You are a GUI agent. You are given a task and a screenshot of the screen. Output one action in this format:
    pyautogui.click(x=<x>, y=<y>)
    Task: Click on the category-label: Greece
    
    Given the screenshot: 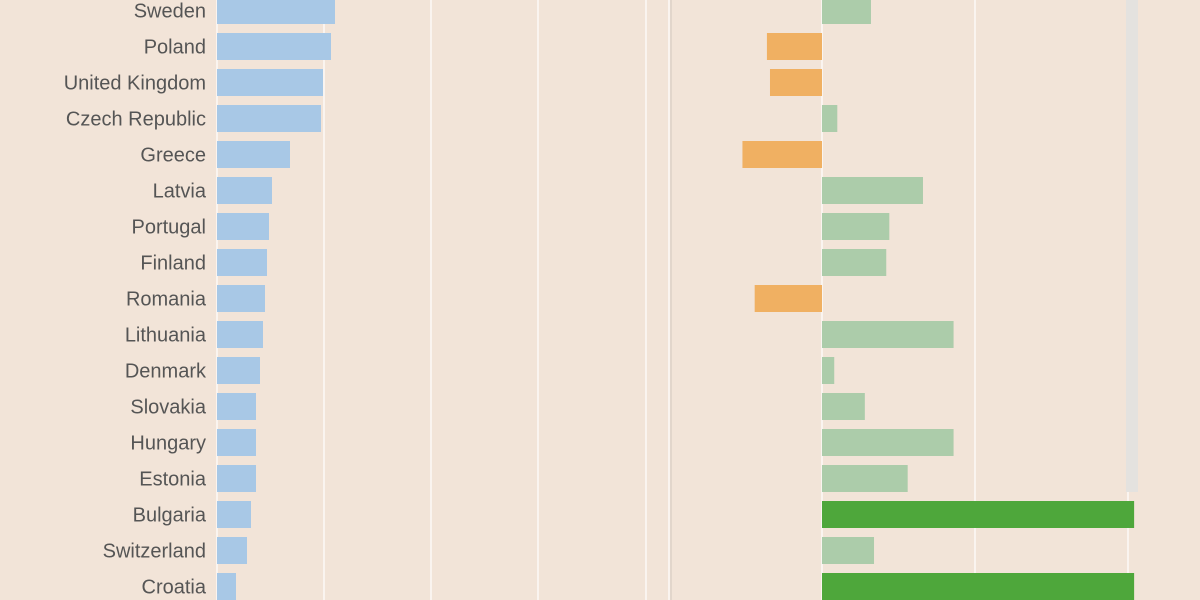 What is the action you would take?
    pyautogui.click(x=173, y=156)
    